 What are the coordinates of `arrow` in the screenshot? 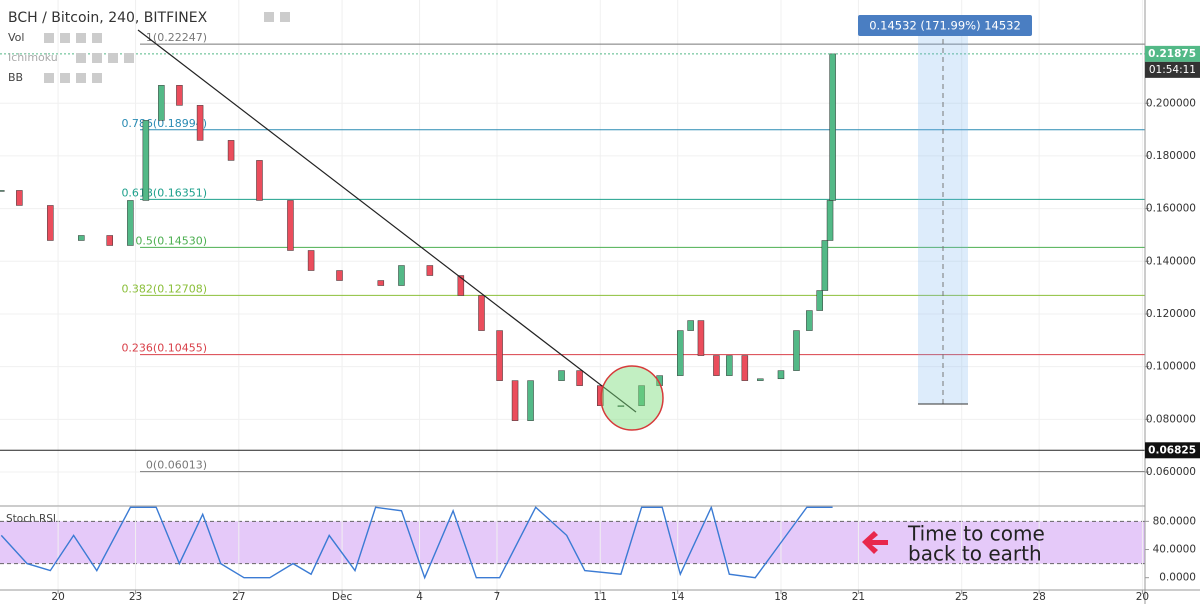 It's located at (875, 542).